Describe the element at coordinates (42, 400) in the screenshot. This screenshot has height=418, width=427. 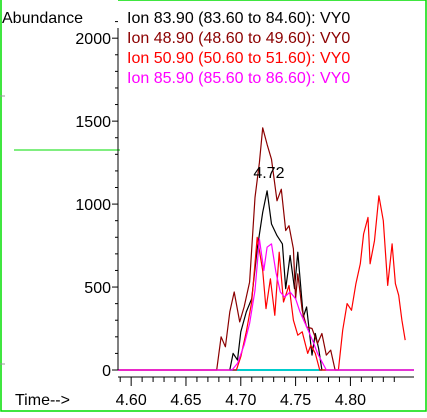
I see `x-axis-title: Time-->` at that location.